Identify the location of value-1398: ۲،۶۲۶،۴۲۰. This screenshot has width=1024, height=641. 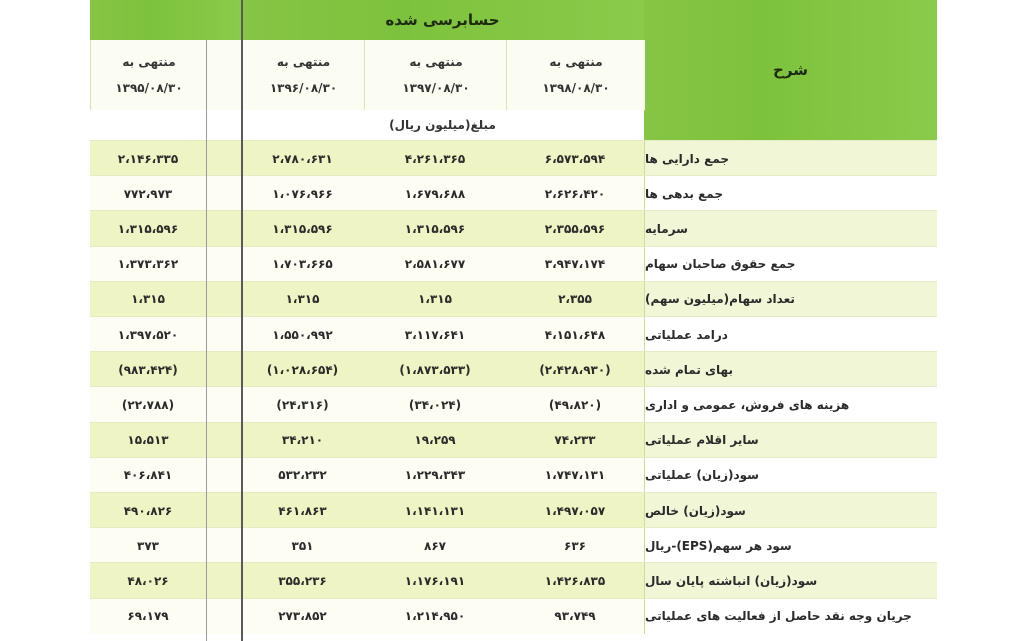
(575, 193).